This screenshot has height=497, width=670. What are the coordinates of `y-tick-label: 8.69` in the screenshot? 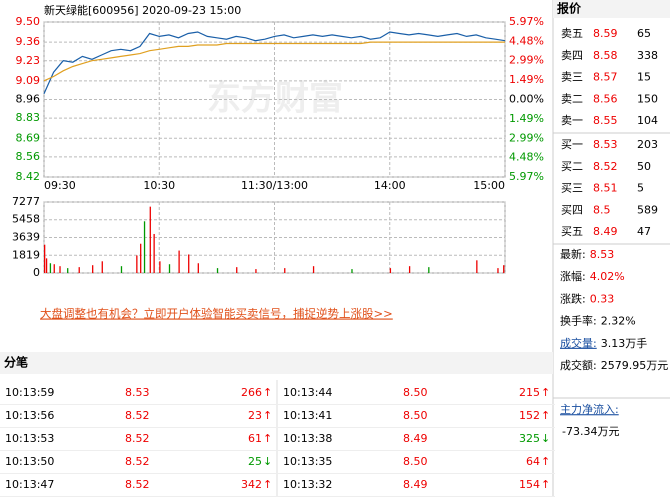 It's located at (28, 137).